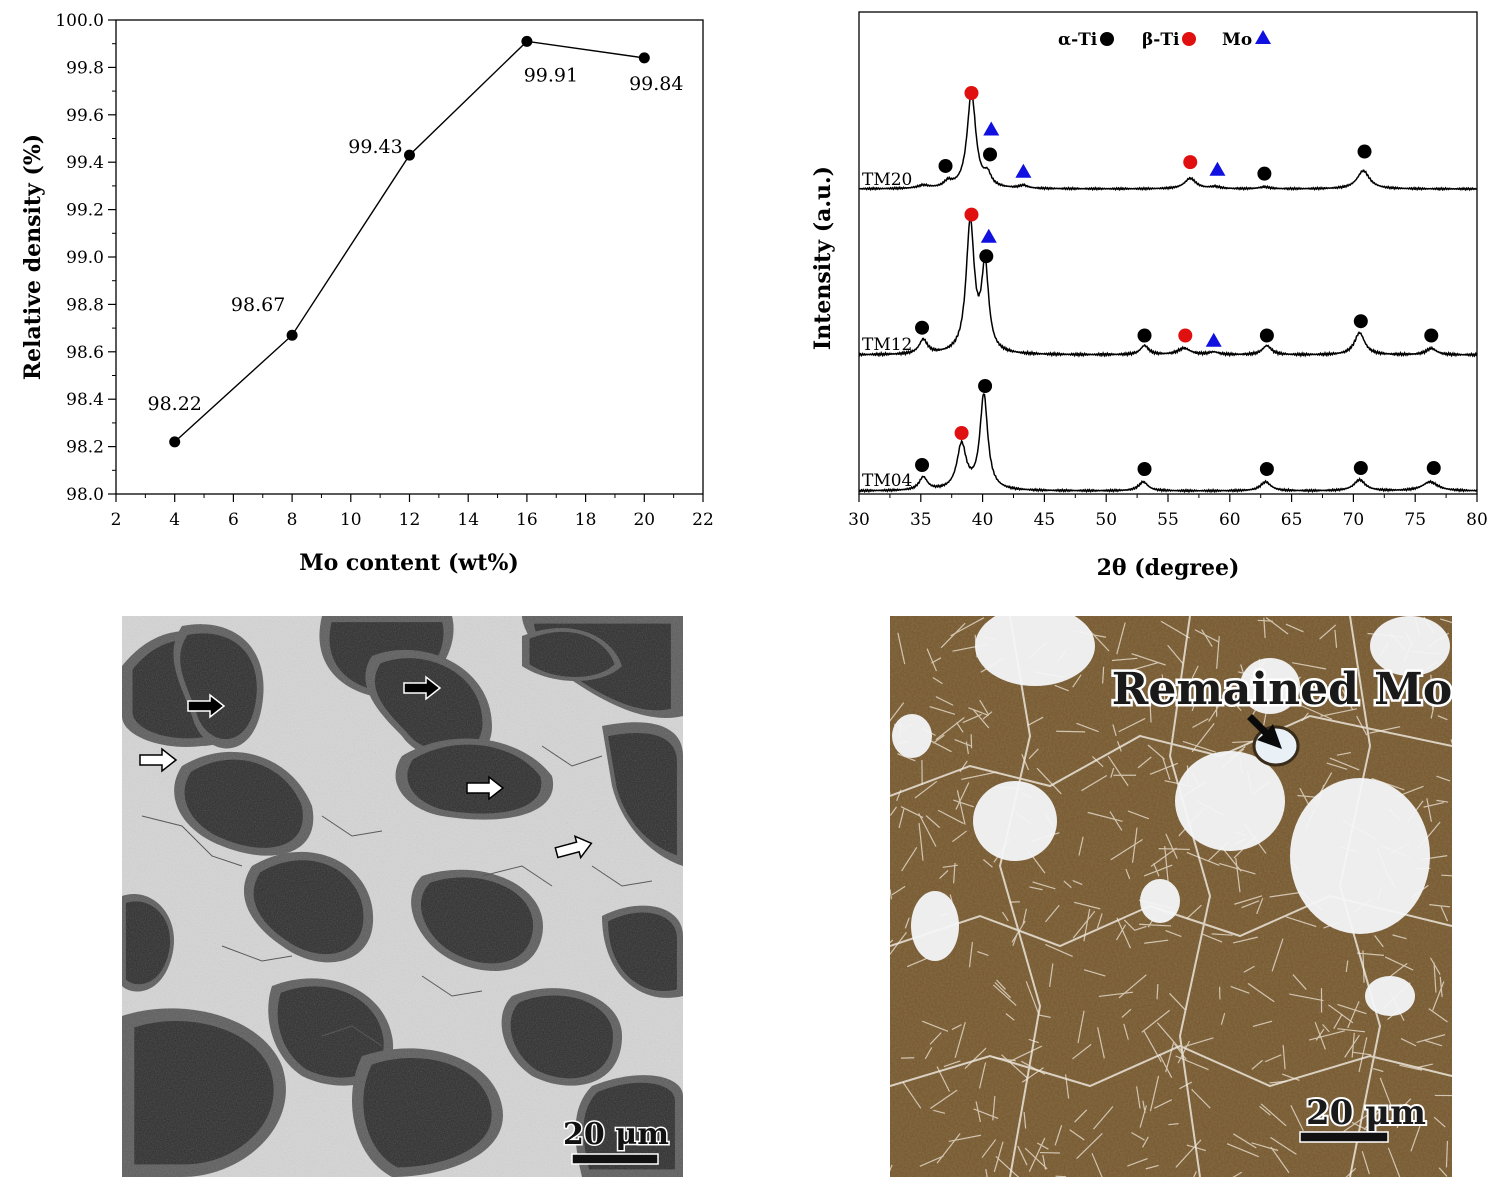 This screenshot has height=1200, width=1500. What do you see at coordinates (233, 520) in the screenshot?
I see `density-x-tick-label: 6` at bounding box center [233, 520].